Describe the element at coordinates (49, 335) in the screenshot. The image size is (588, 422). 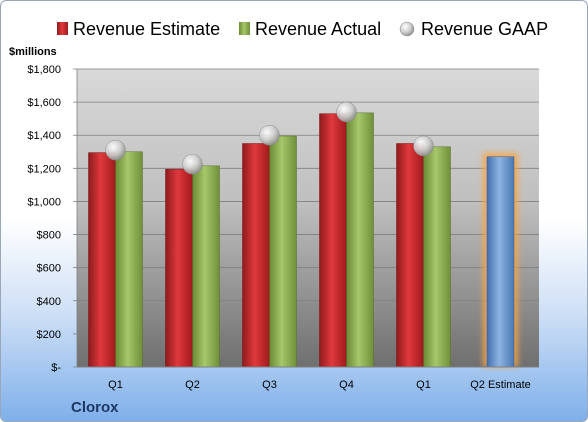
I see `y-tick-label: $200` at that location.